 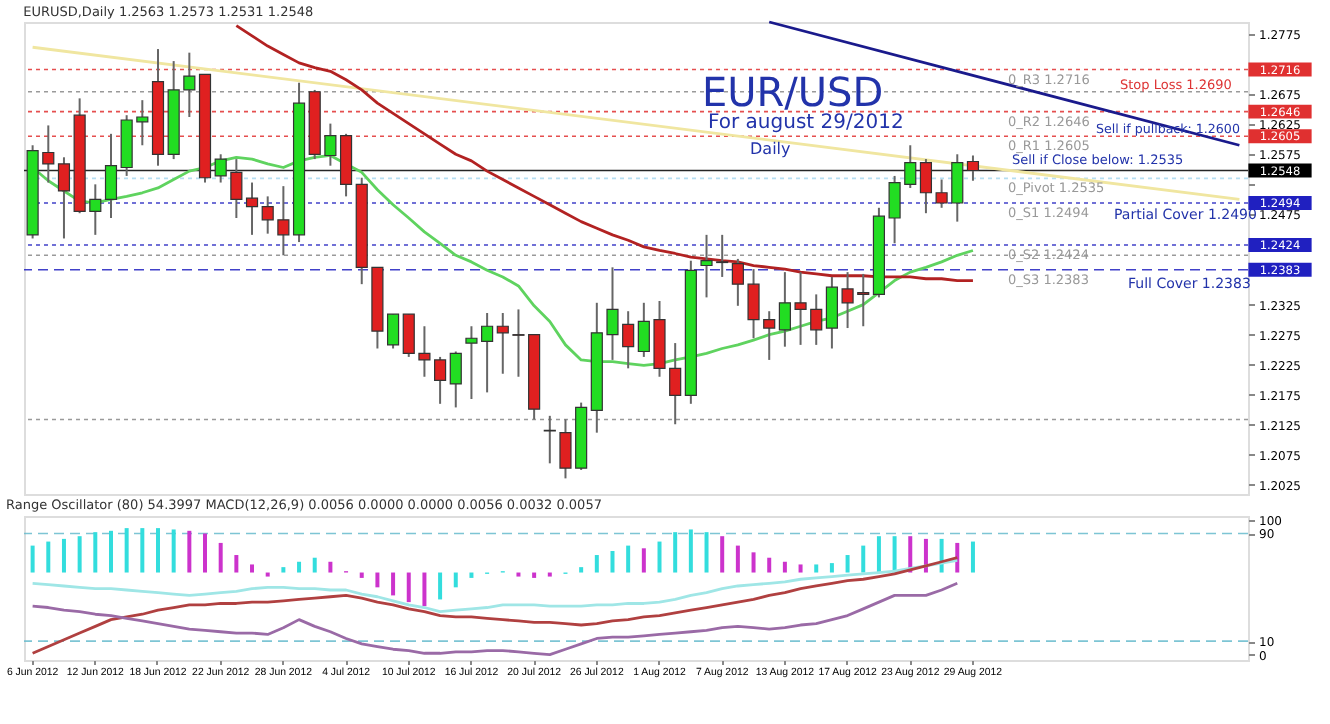 I want to click on annotation: Daily, so click(x=771, y=149).